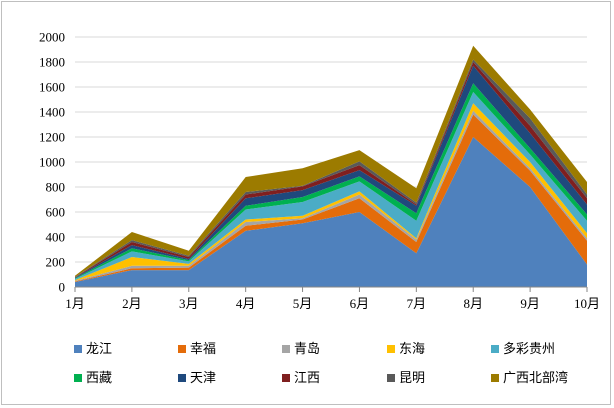  What do you see at coordinates (56, 237) in the screenshot?
I see `y-tick-label: 400` at bounding box center [56, 237].